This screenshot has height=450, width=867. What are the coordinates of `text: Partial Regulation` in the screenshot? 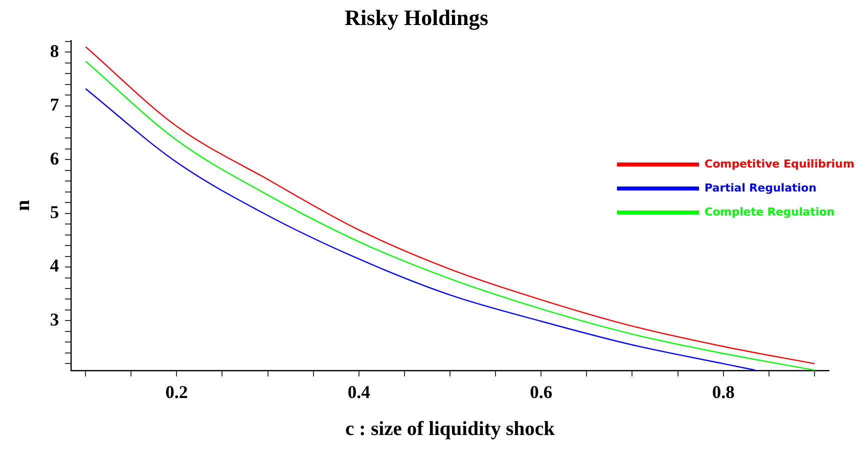 It's located at (760, 187).